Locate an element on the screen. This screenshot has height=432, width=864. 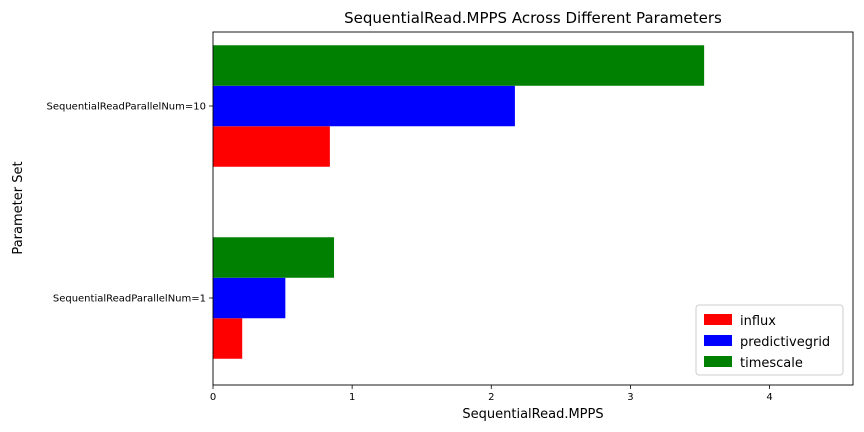
legend-box is located at coordinates (769, 340).